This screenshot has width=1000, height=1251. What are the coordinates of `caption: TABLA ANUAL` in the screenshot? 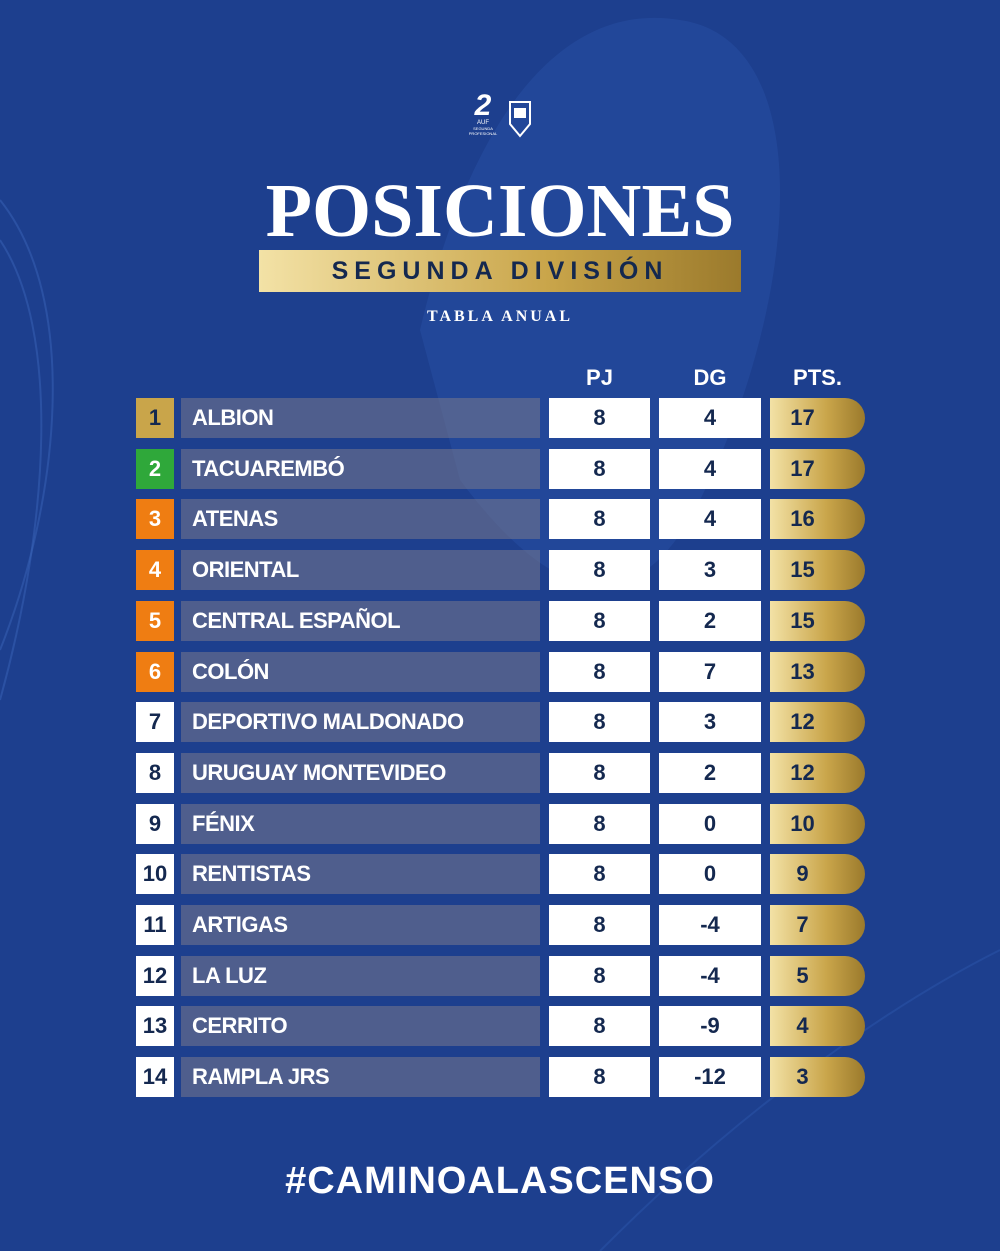 It's located at (500, 316).